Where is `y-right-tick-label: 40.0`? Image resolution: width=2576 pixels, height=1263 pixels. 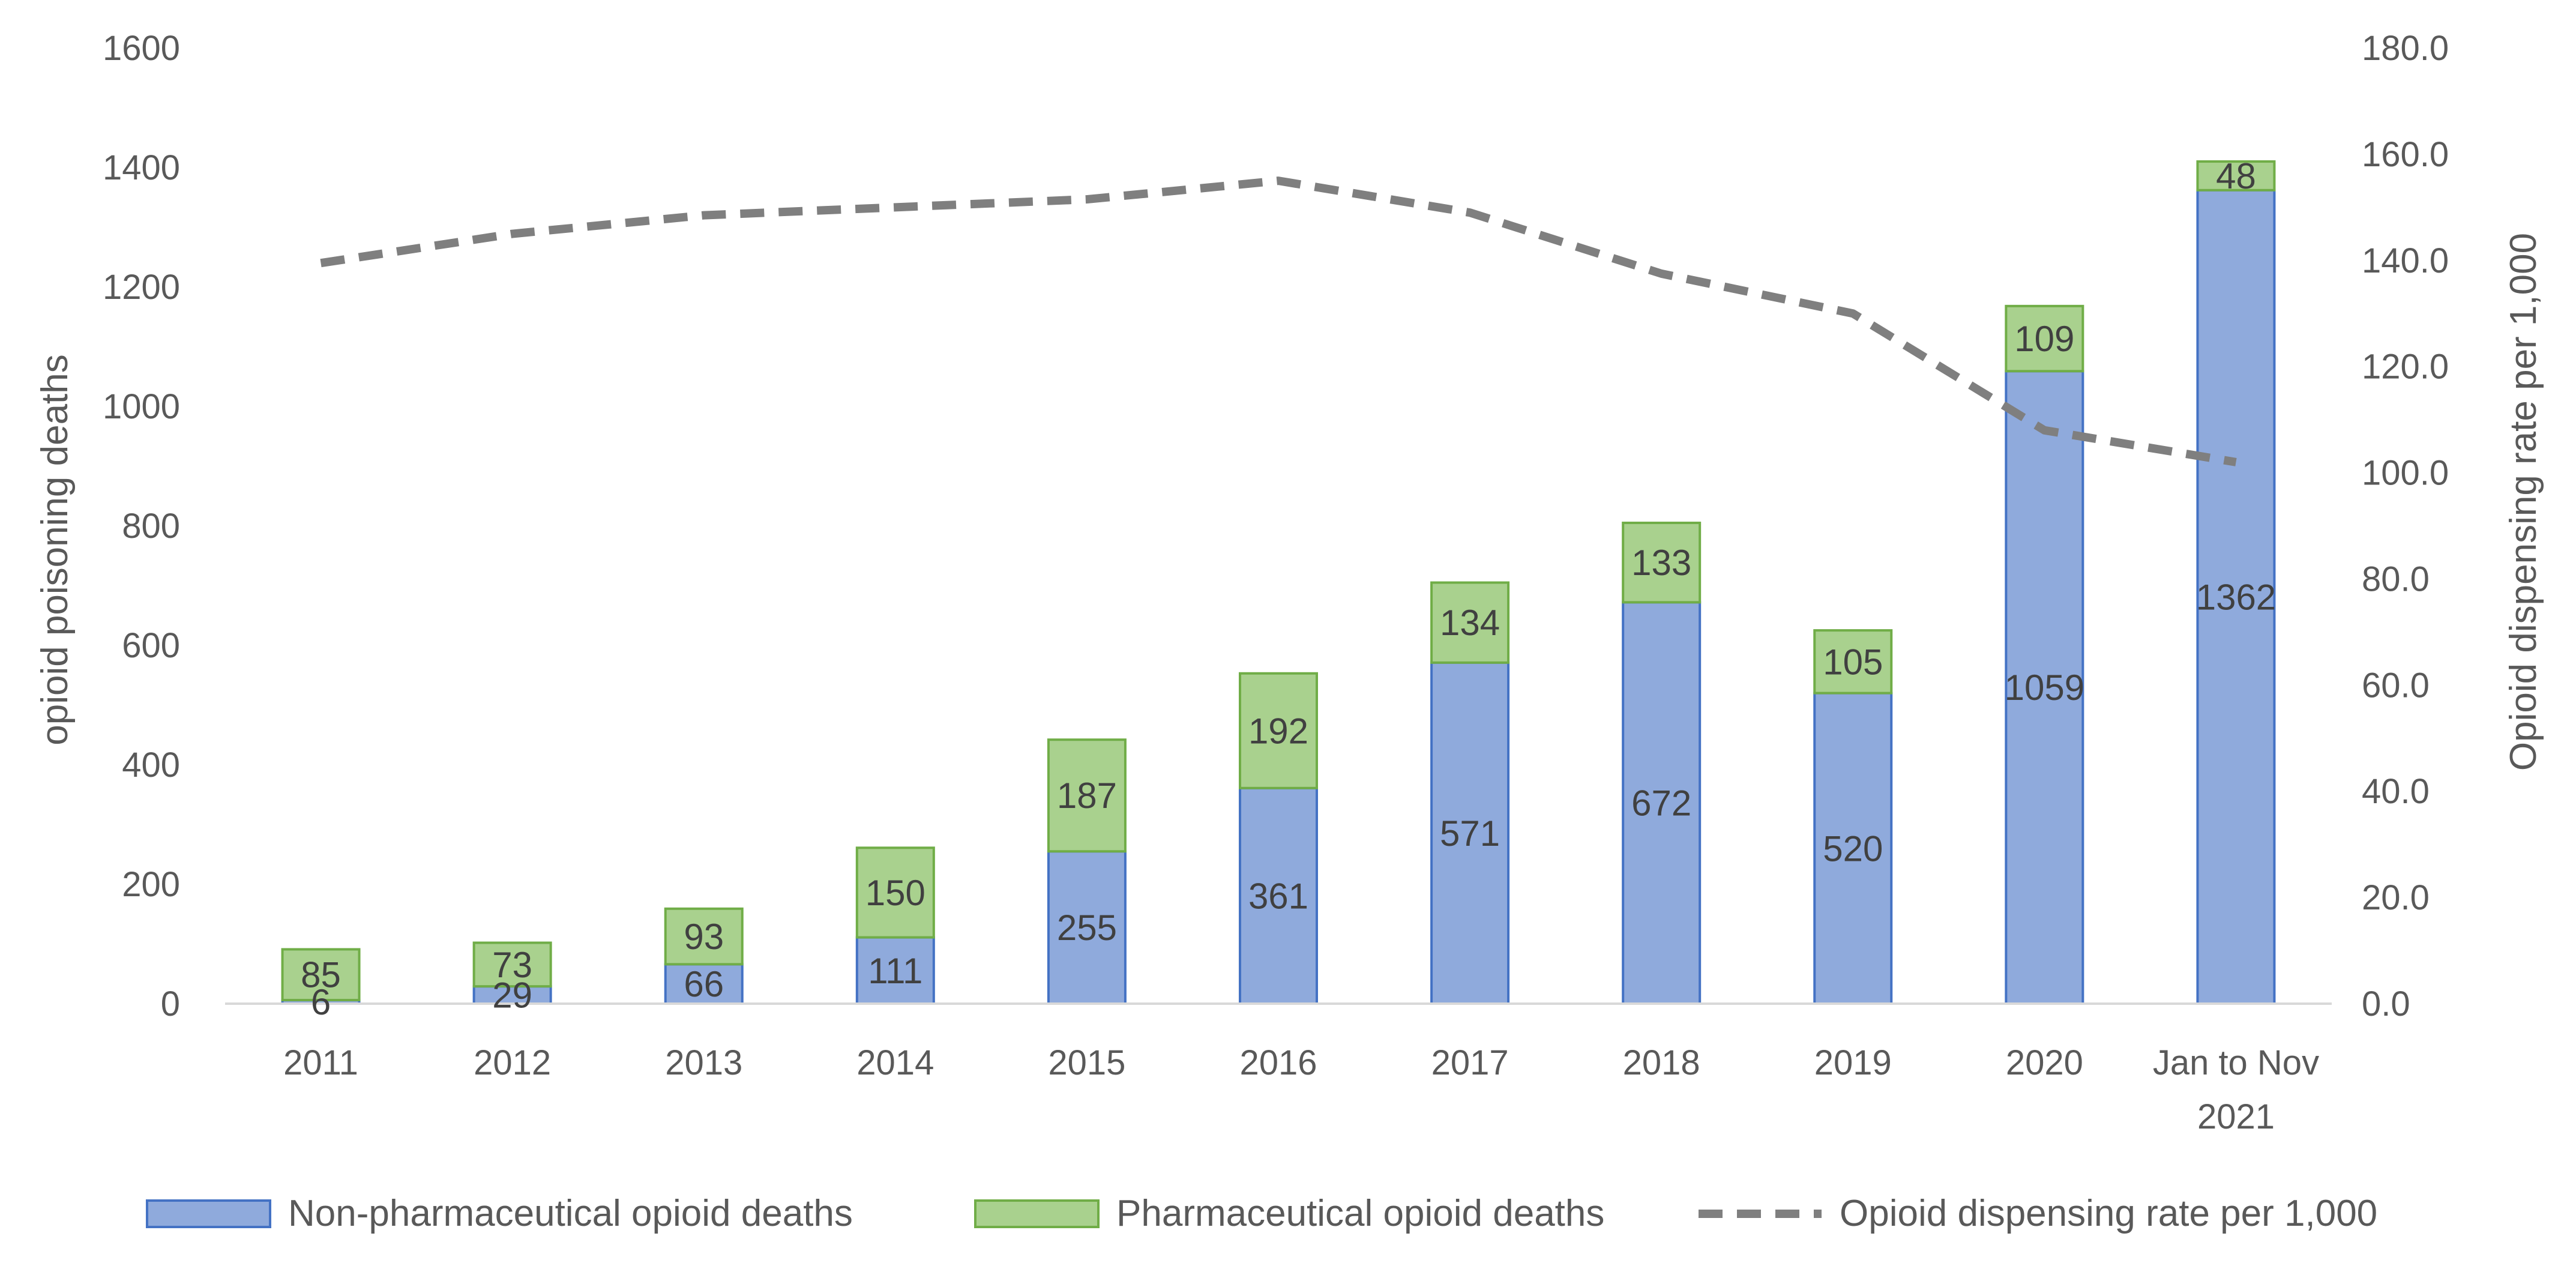
y-right-tick-label: 40.0 is located at coordinates (2396, 791).